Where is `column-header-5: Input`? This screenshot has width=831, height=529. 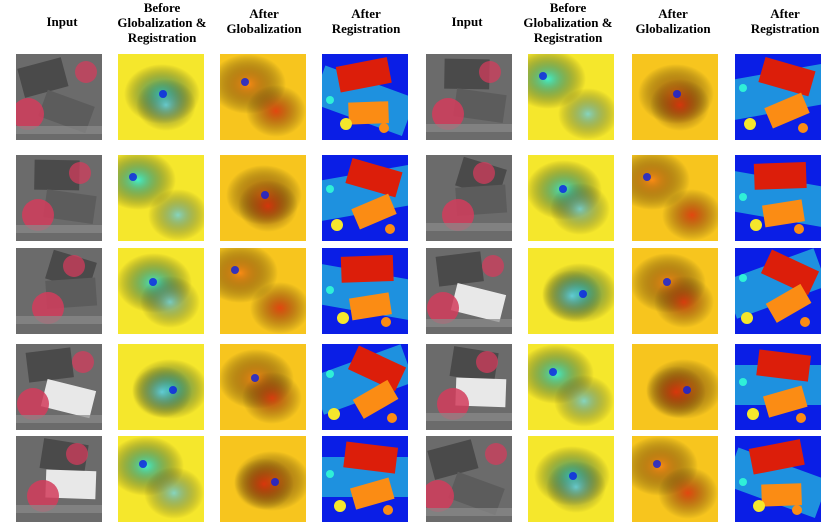 column-header-5: Input is located at coordinates (466, 21).